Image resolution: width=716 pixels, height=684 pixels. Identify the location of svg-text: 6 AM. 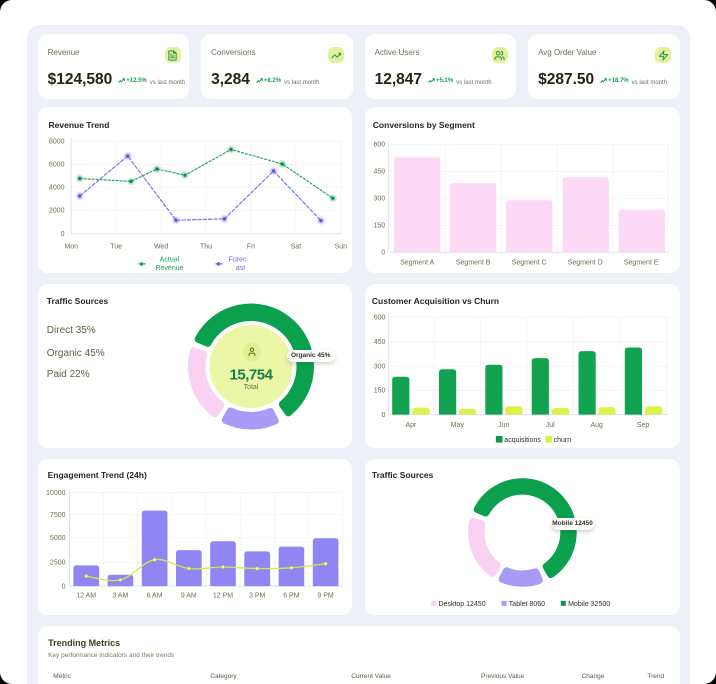
(155, 595).